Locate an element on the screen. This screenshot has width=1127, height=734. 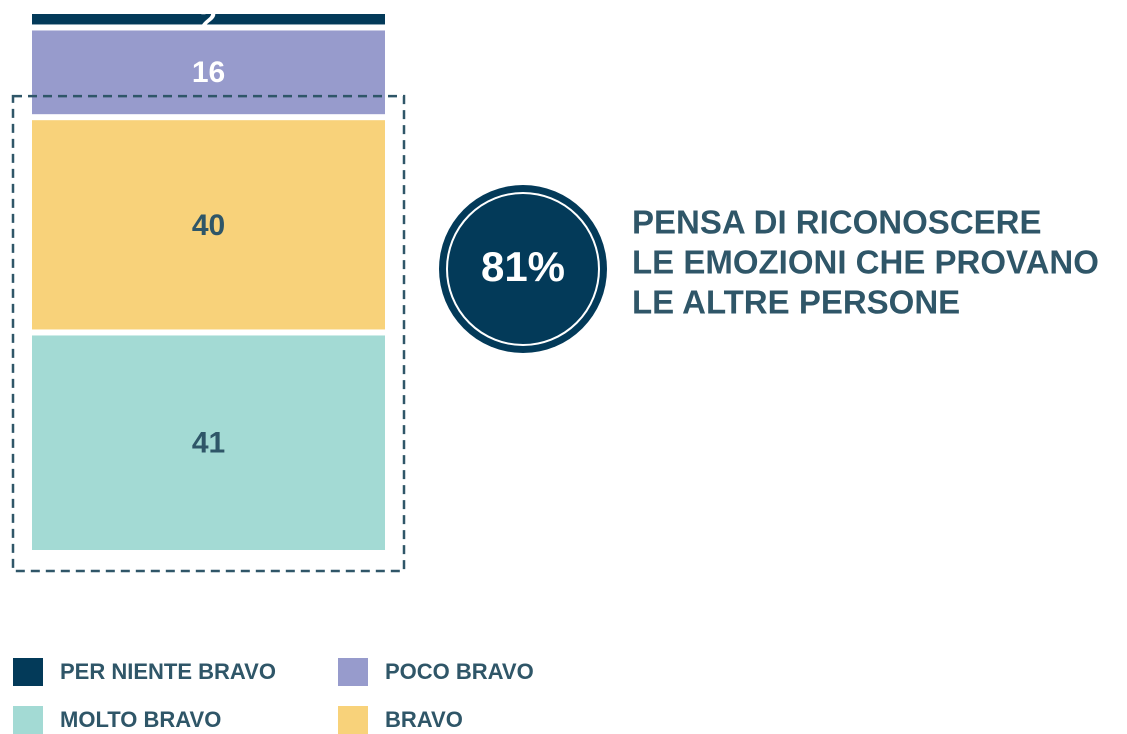
highlight-circle is located at coordinates (523, 269).